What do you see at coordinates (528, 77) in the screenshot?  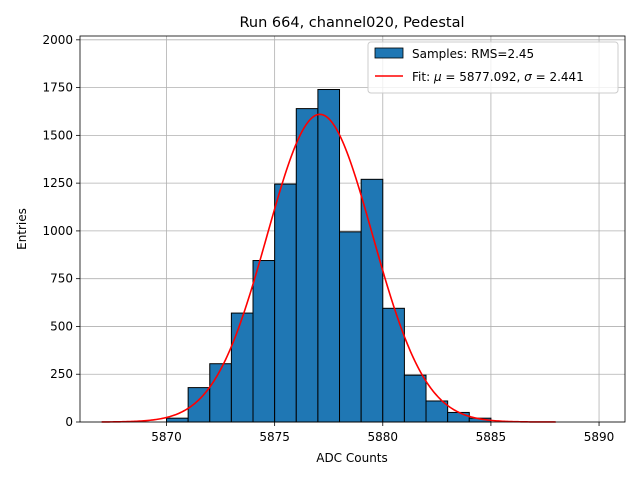 I see `legend-fit-sigma: σ` at bounding box center [528, 77].